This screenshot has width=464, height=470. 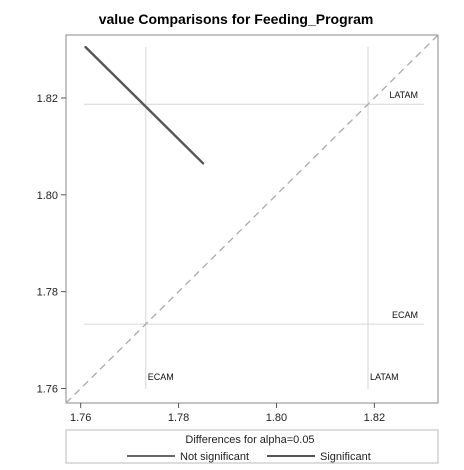 What do you see at coordinates (80, 418) in the screenshot?
I see `x-tick-label: 1.76` at bounding box center [80, 418].